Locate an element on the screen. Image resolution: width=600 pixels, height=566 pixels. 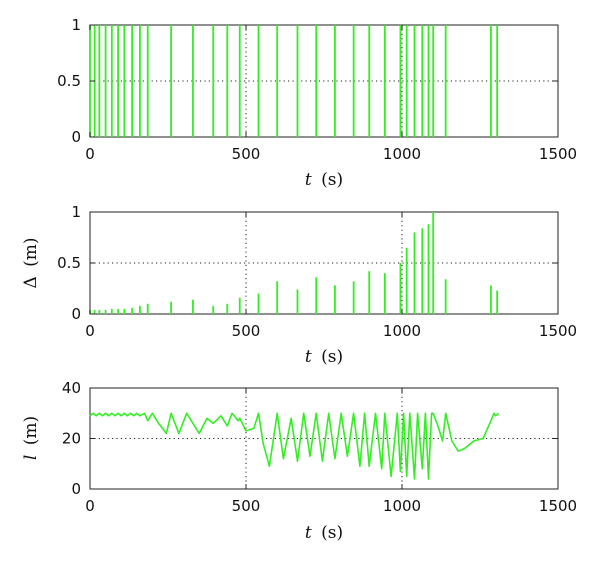
y-axis-label: l (m) is located at coordinates (31, 438).